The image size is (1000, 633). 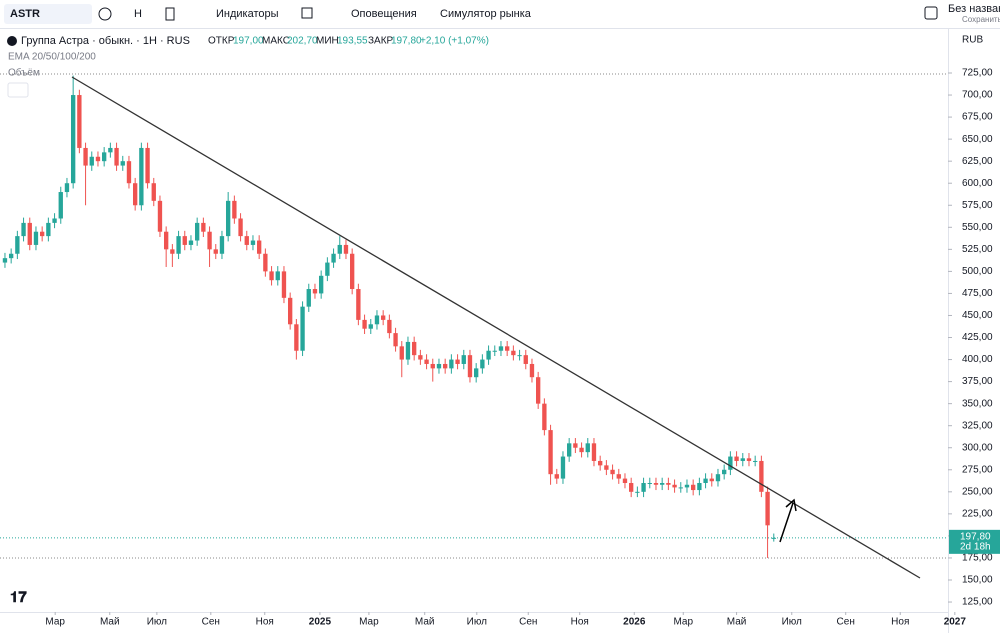 I want to click on y-tick-label: 450,00, so click(x=977, y=315).